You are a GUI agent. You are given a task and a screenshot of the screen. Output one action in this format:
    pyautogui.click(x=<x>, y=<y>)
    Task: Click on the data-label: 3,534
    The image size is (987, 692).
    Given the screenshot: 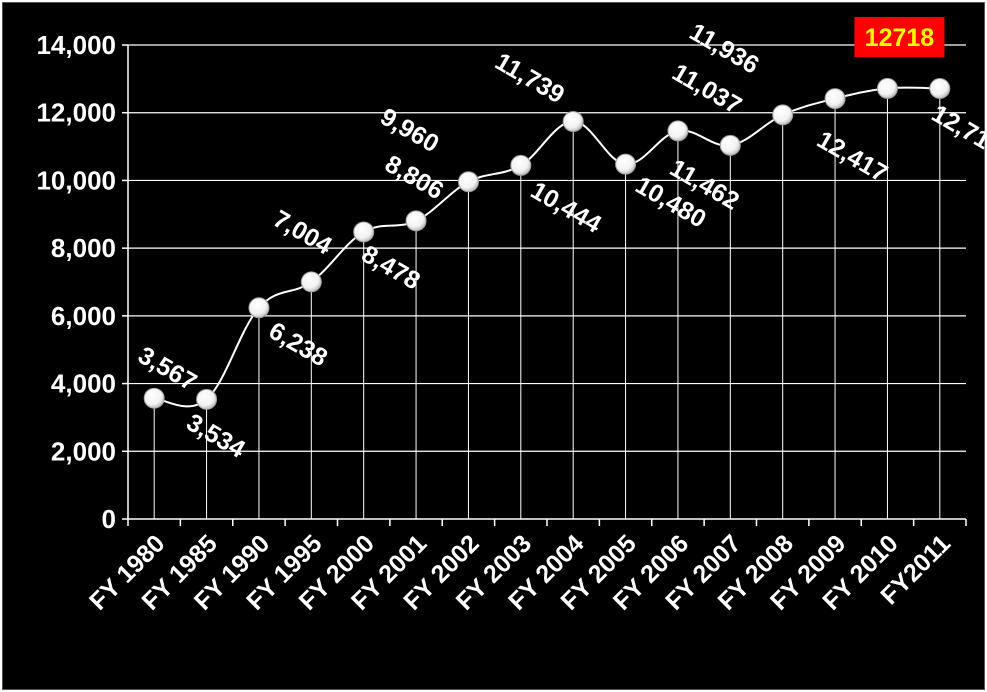 What is the action you would take?
    pyautogui.click(x=216, y=436)
    